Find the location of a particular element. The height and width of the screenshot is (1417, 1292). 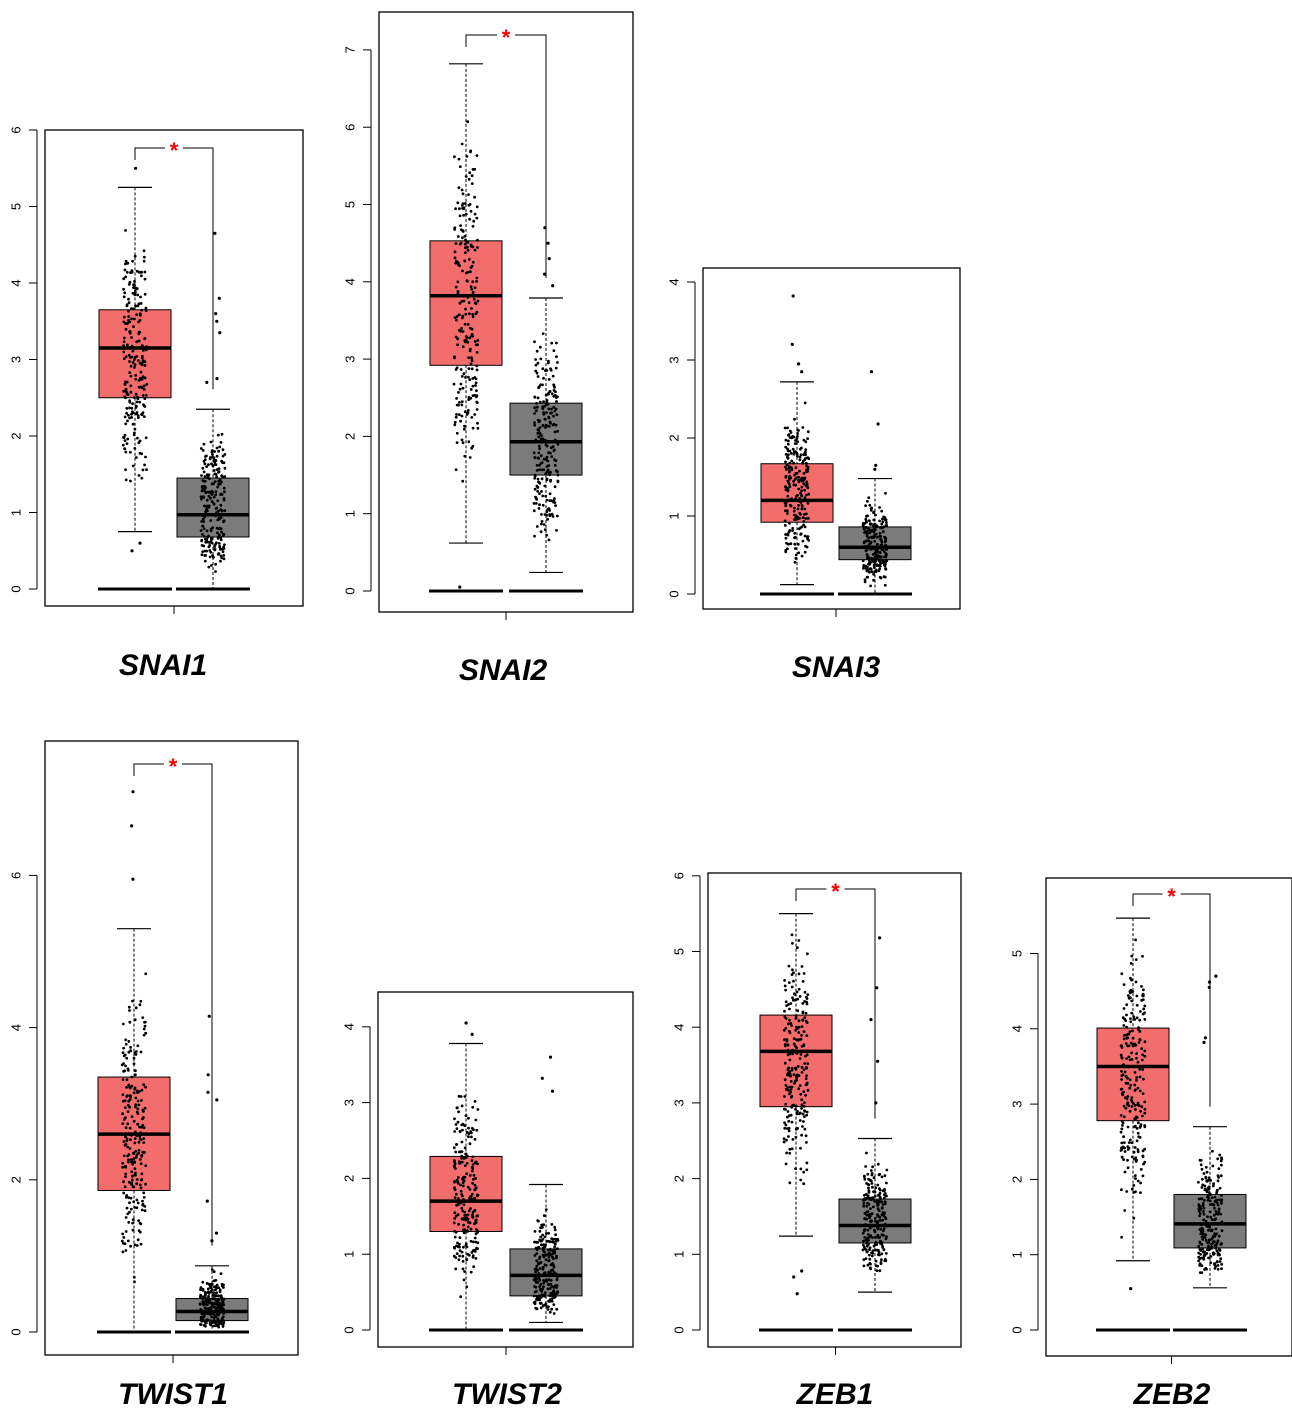

outlier-point is located at coordinates (136, 168).